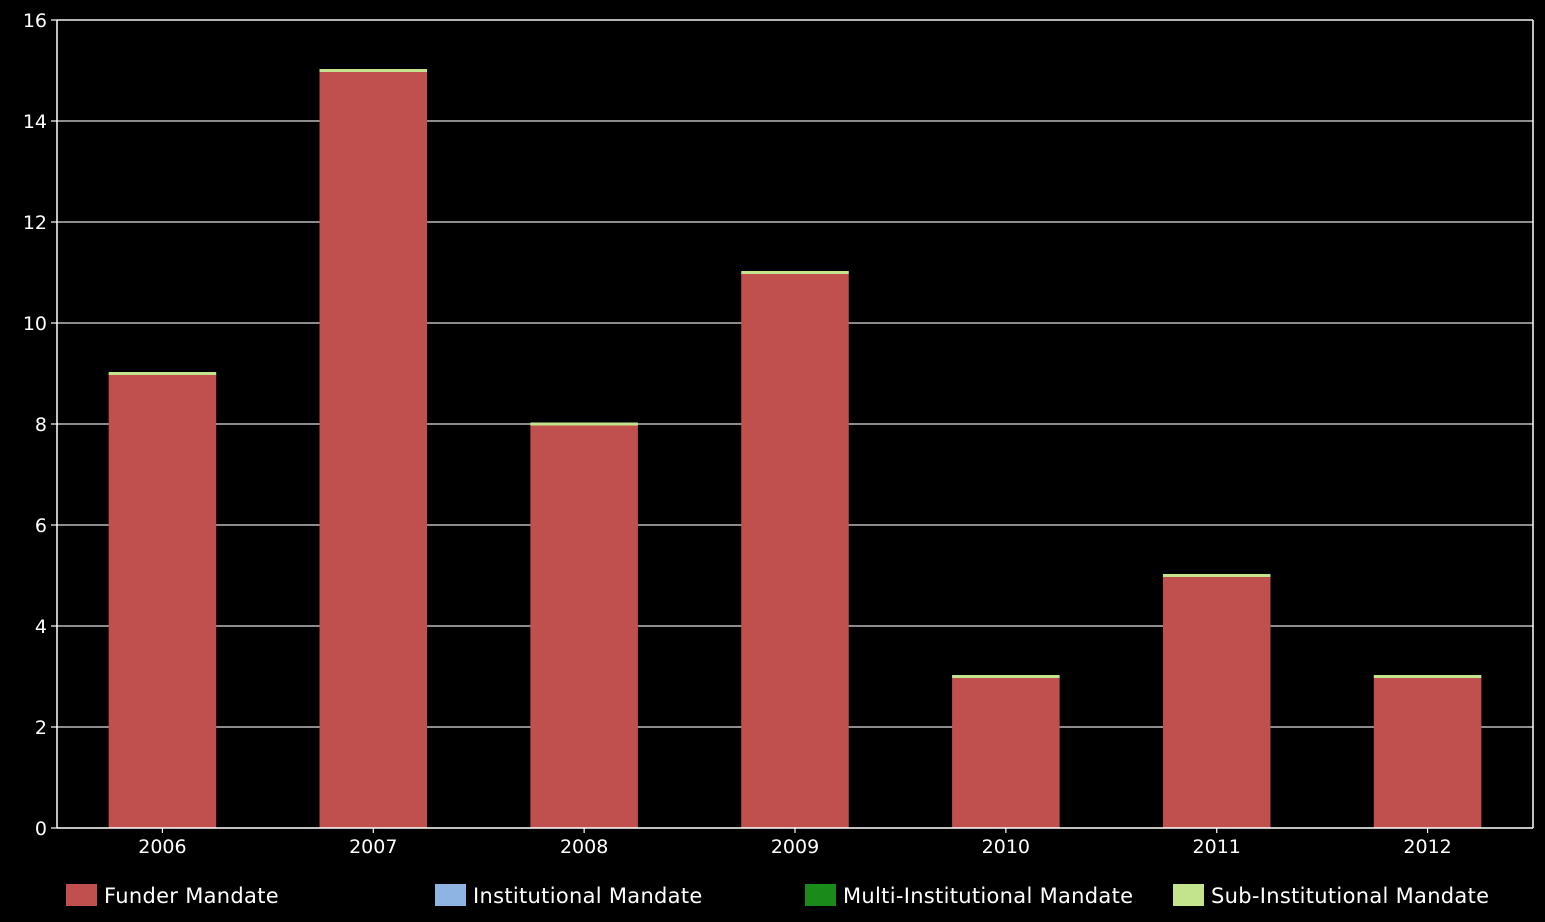 The height and width of the screenshot is (922, 1545). I want to click on x-tick-label-2010: 2010, so click(1006, 847).